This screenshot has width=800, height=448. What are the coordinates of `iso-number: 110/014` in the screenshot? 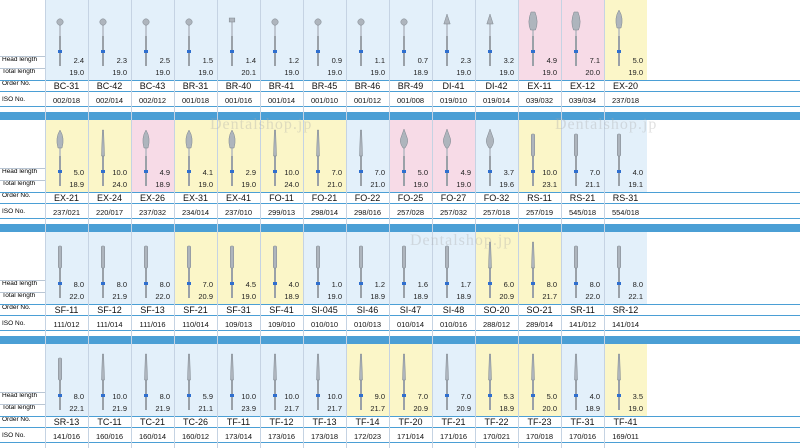 It's located at (195, 324).